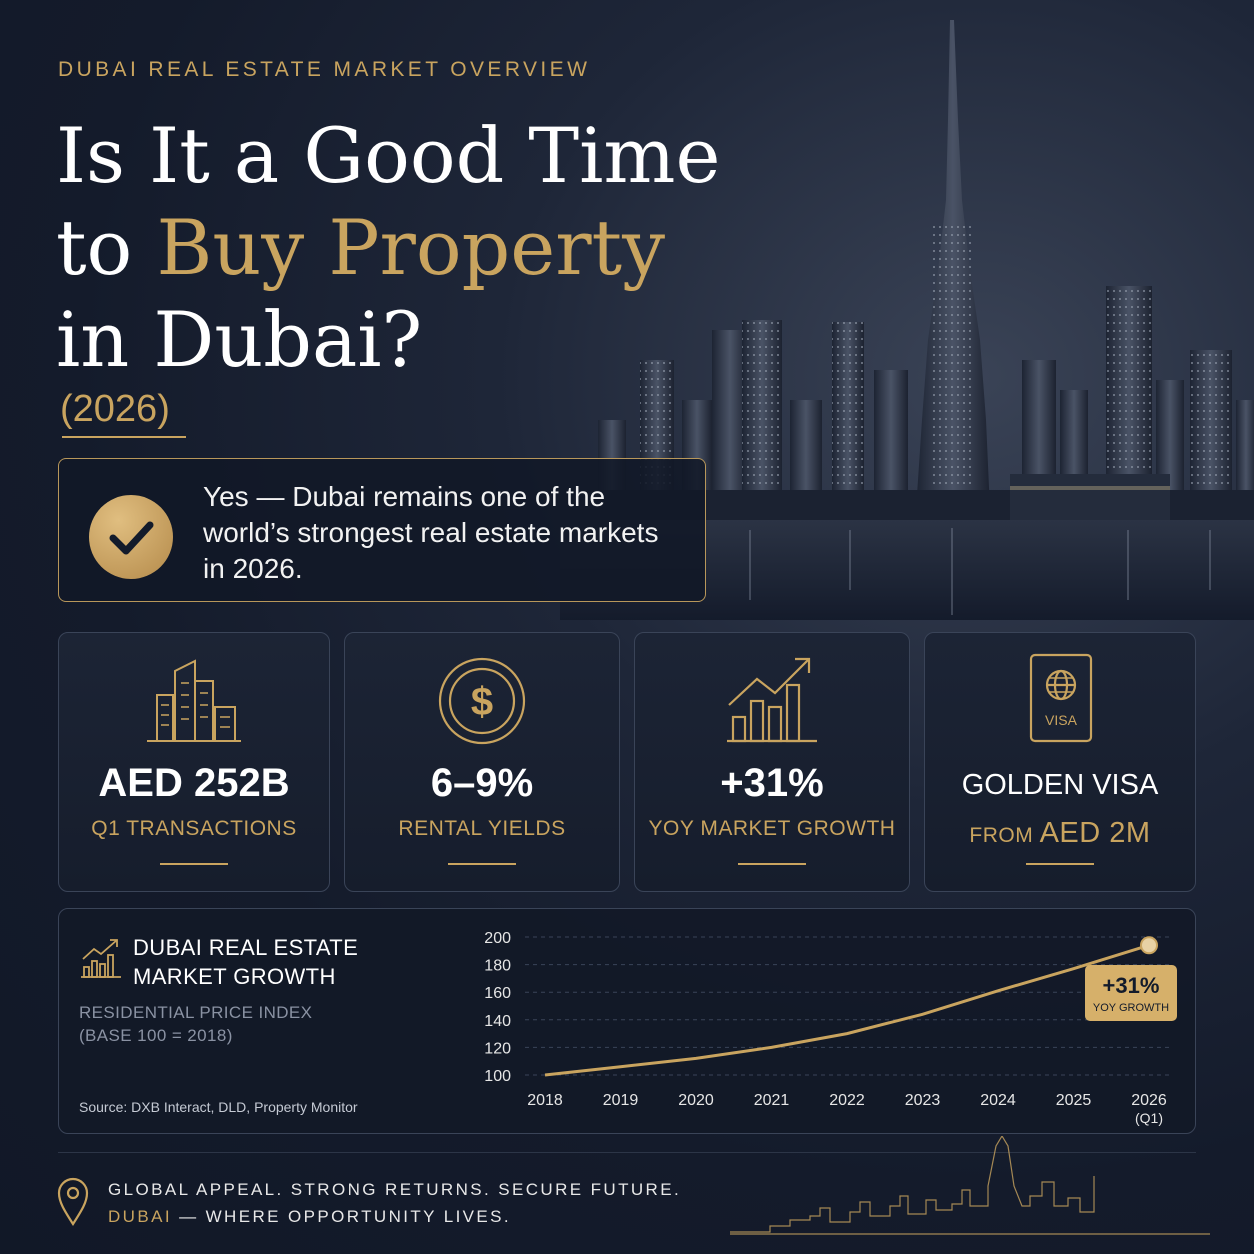 Image resolution: width=1254 pixels, height=1254 pixels. Describe the element at coordinates (388, 155) in the screenshot. I see `headline-line1: Is It a Good Time` at that location.